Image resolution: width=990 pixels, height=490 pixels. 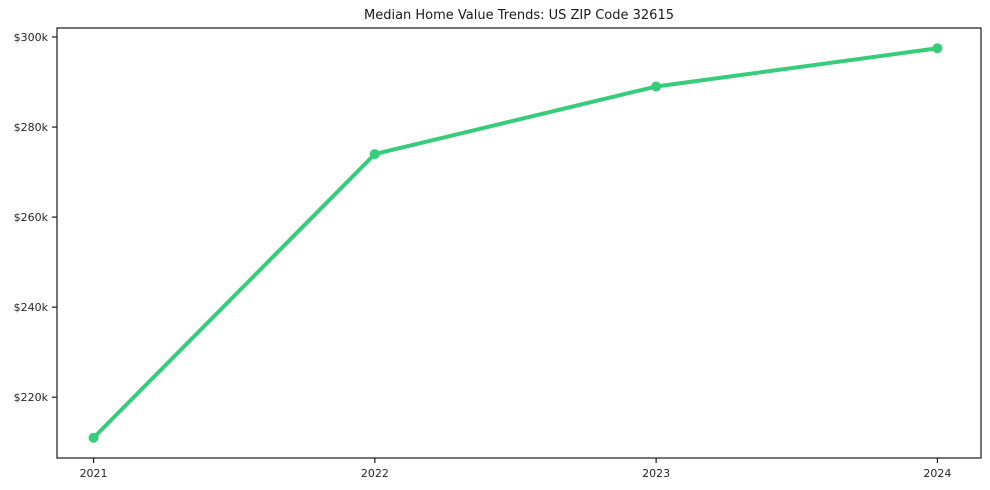 What do you see at coordinates (937, 473) in the screenshot?
I see `x-tick-label: 2024` at bounding box center [937, 473].